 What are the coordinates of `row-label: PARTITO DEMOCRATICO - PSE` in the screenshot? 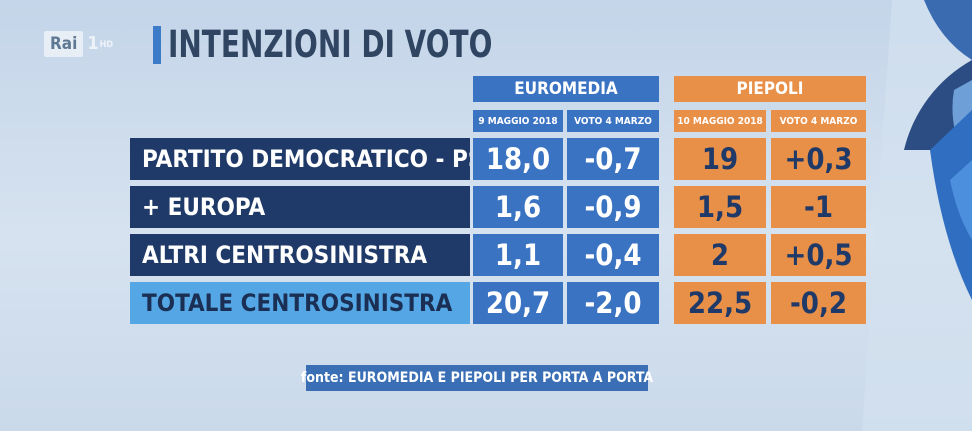 It's located at (300, 159).